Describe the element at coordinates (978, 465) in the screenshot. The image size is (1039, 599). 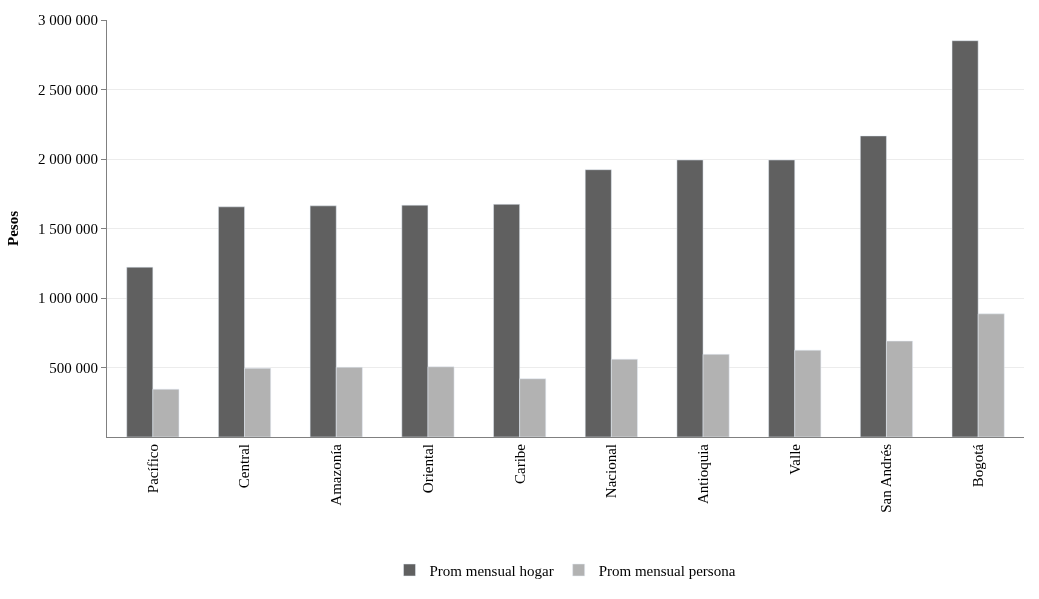
I see `x-tick-label: Bogotá` at that location.